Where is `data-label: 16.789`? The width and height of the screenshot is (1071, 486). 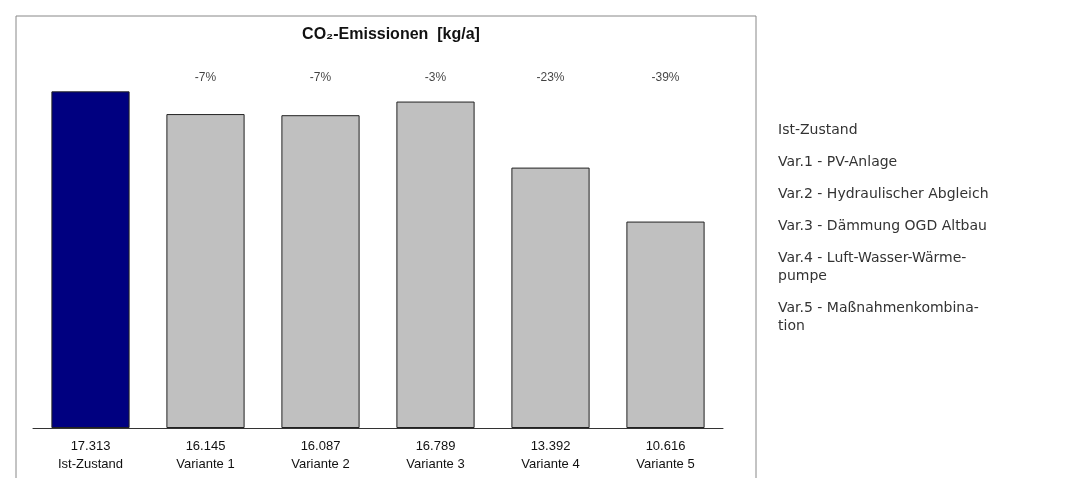
data-label: 16.789 is located at coordinates (435, 445).